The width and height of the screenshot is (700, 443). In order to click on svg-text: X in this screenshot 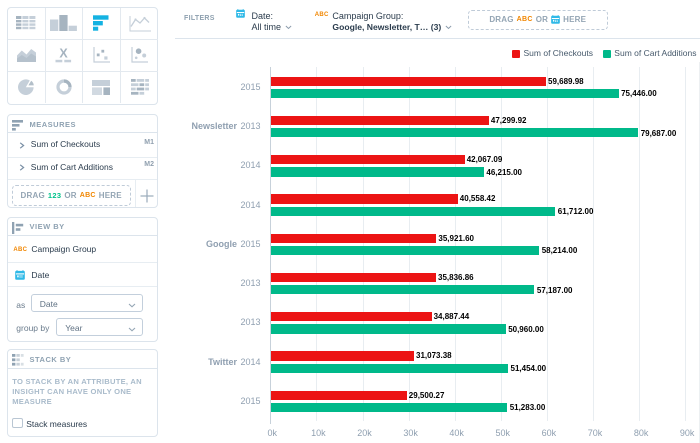, I will do `click(64, 54)`.